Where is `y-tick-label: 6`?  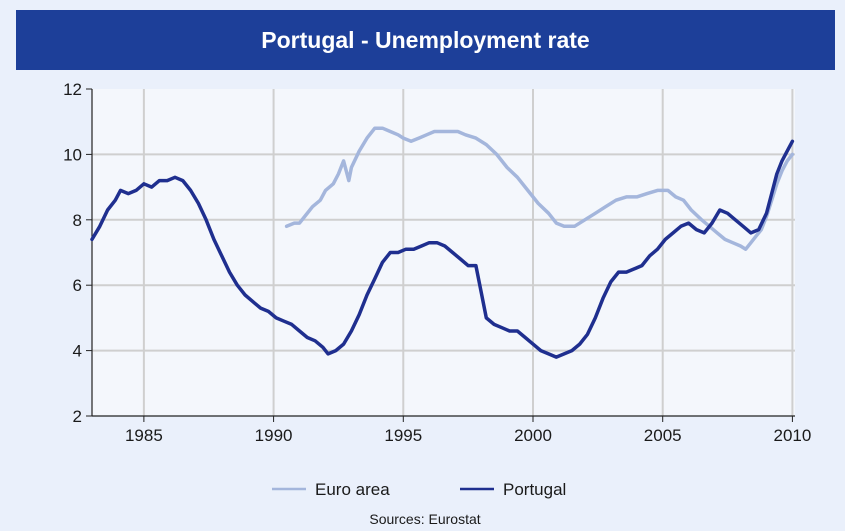 y-tick-label: 6 is located at coordinates (77, 285).